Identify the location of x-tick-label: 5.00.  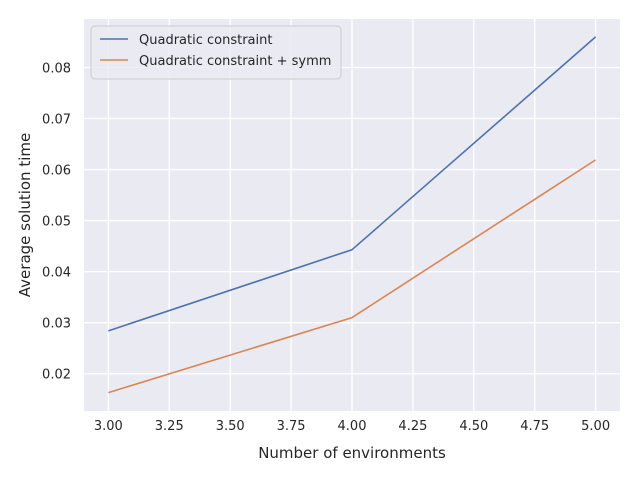
(595, 426).